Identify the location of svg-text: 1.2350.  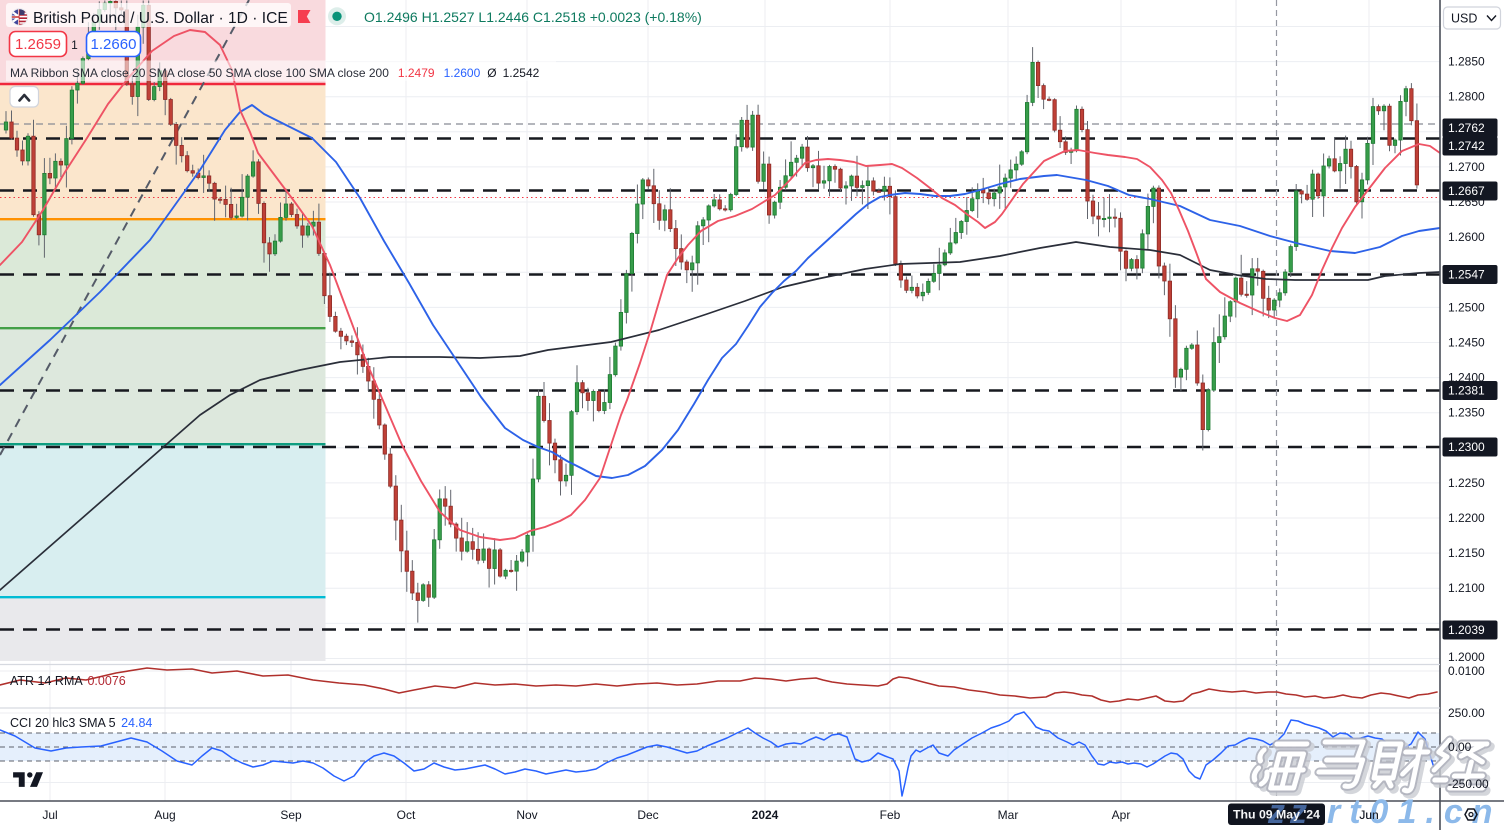
(1466, 413).